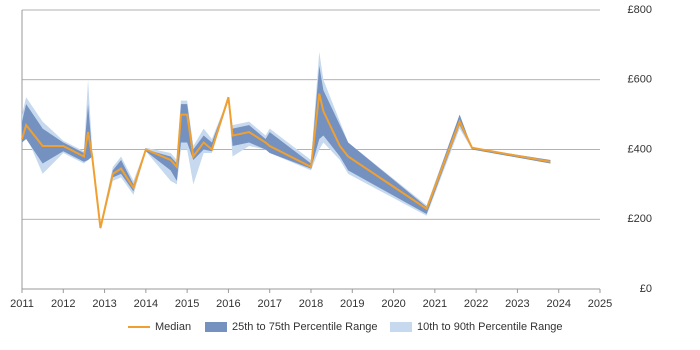 This screenshot has height=350, width=700. I want to click on x-tick-label: 2024, so click(558, 304).